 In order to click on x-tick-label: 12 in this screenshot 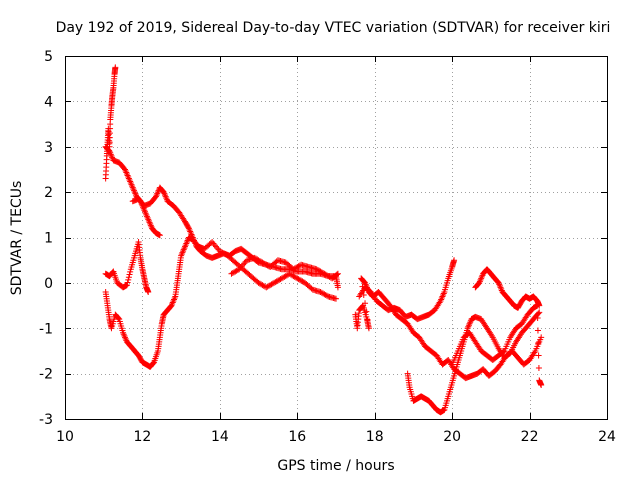, I will do `click(143, 437)`.